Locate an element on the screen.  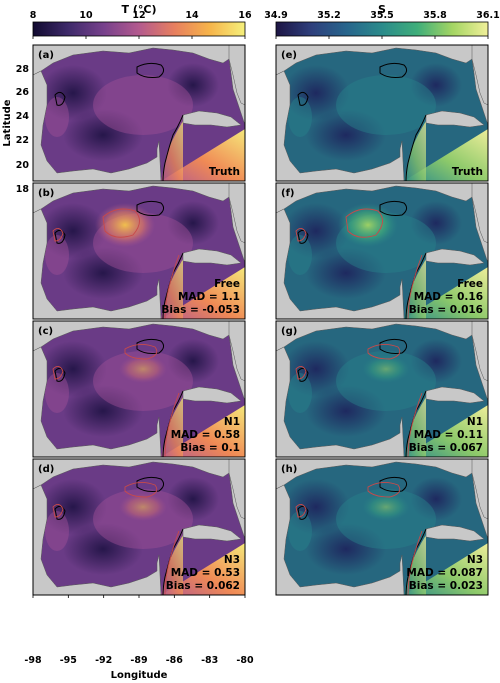
y-tick-label: 28 is located at coordinates (23, 69).